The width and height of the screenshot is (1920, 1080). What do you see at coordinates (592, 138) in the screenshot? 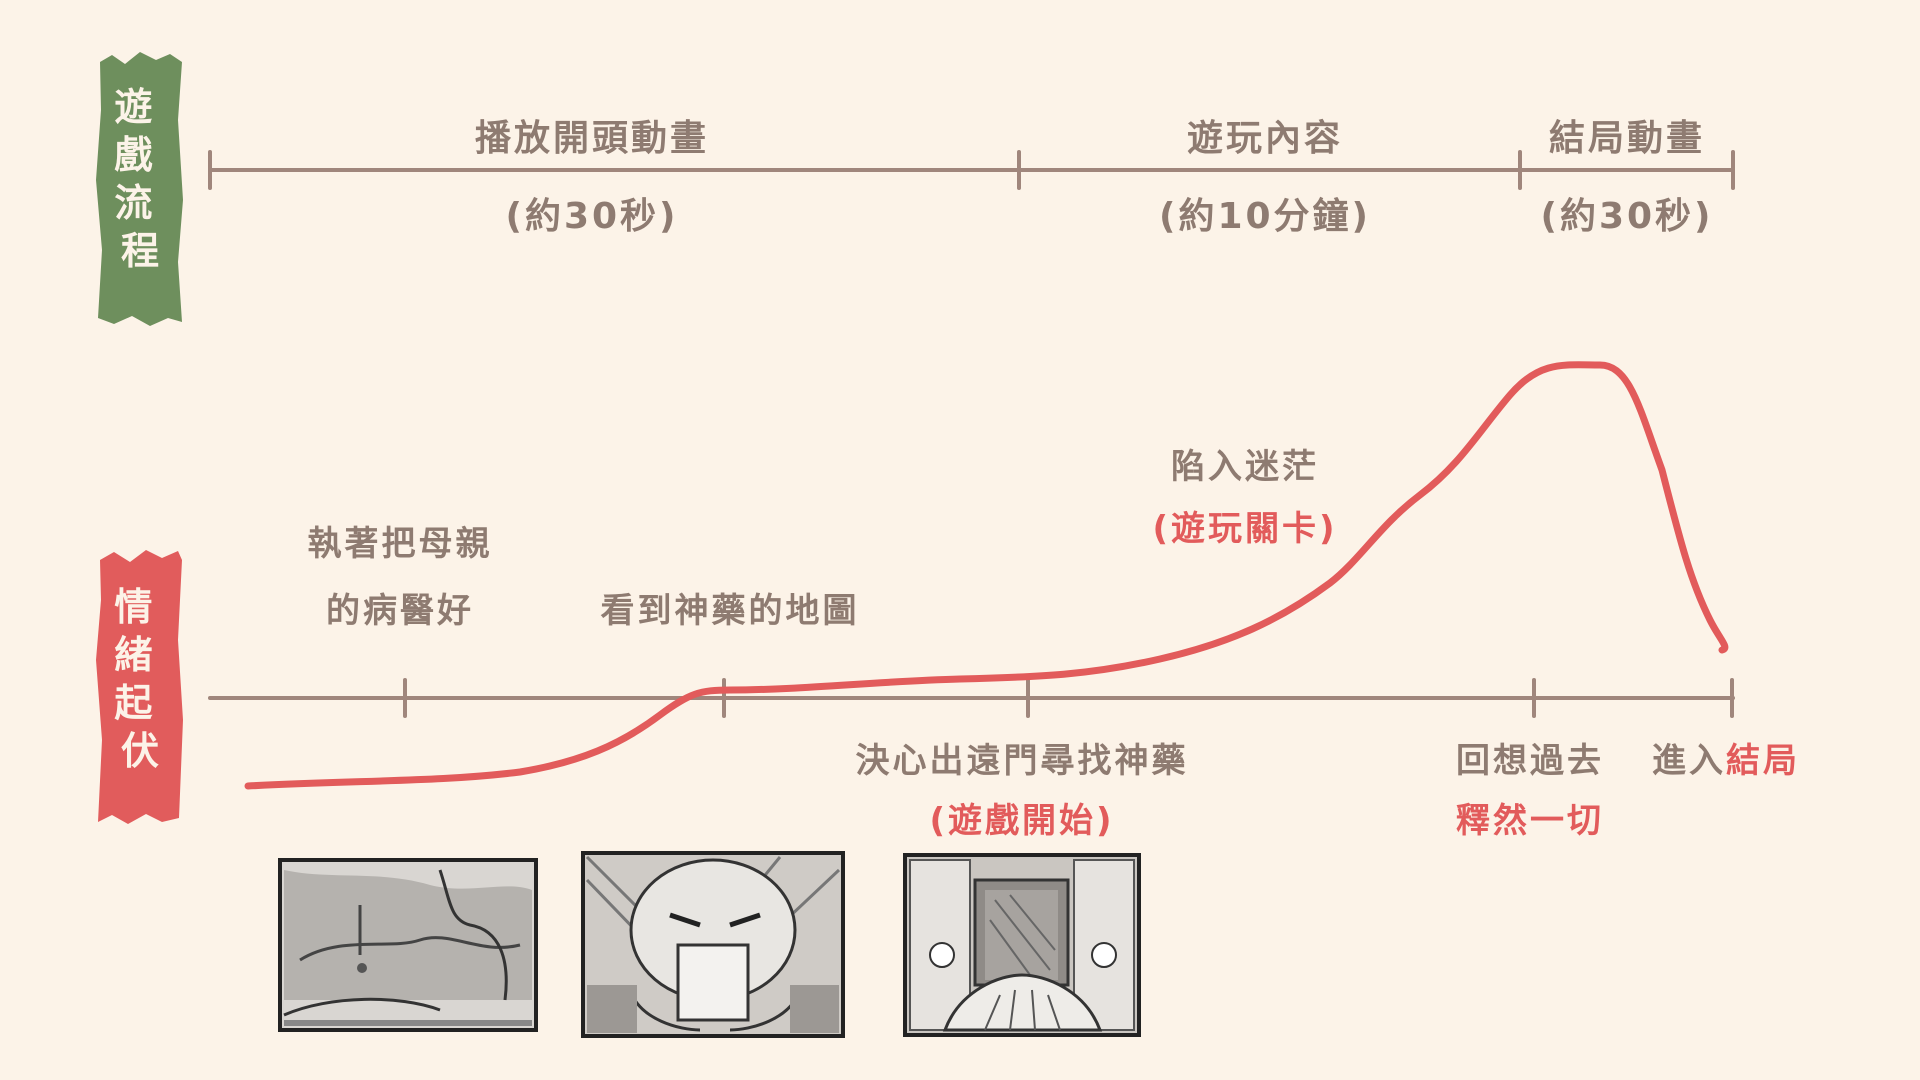
I see `flow-phase-title: 播放開頭動畫` at bounding box center [592, 138].